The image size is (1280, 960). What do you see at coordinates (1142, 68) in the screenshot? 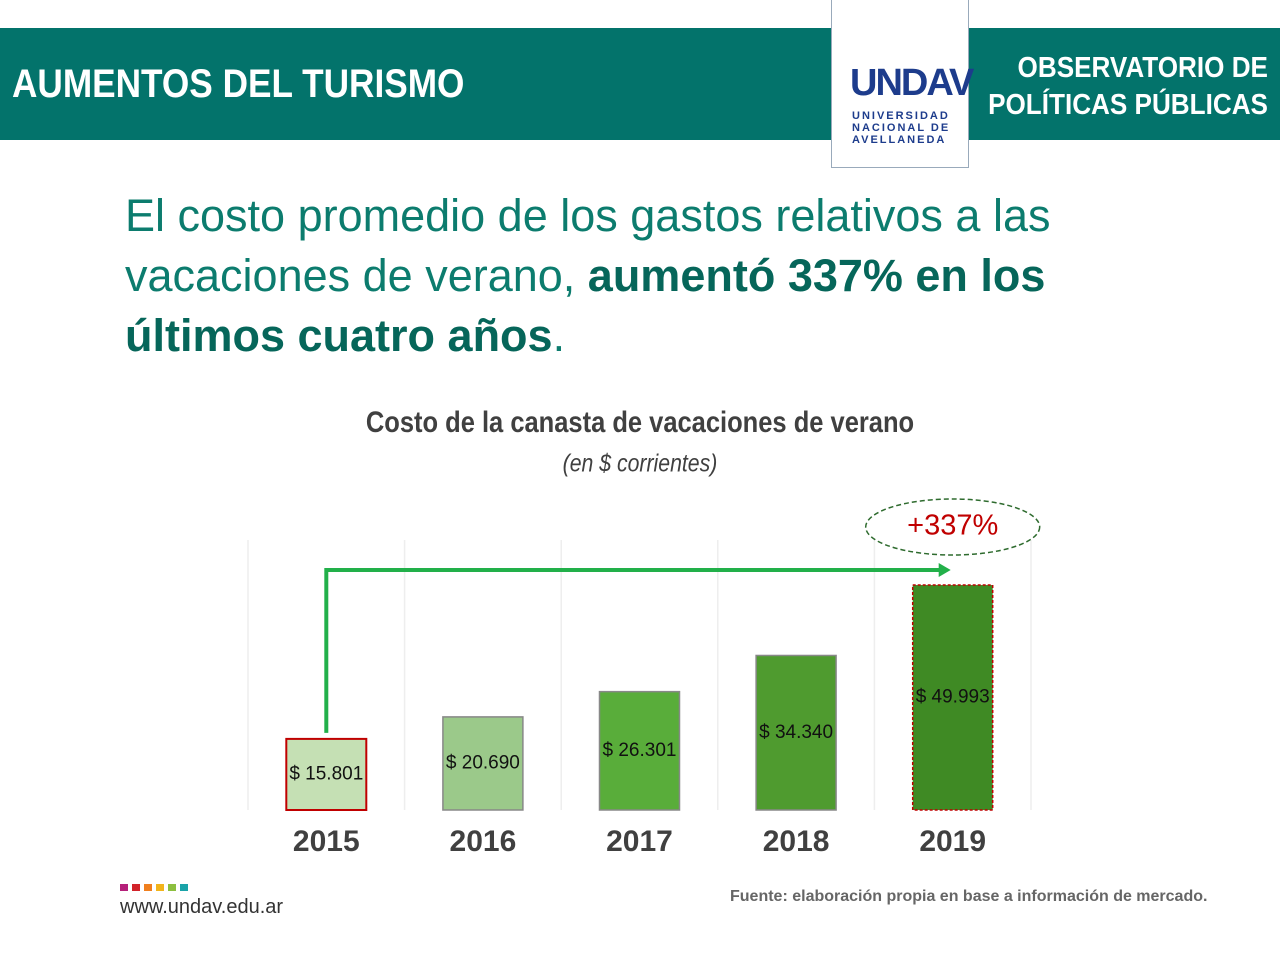
I see `observatory-line: OBSERVATORIO DE` at bounding box center [1142, 68].